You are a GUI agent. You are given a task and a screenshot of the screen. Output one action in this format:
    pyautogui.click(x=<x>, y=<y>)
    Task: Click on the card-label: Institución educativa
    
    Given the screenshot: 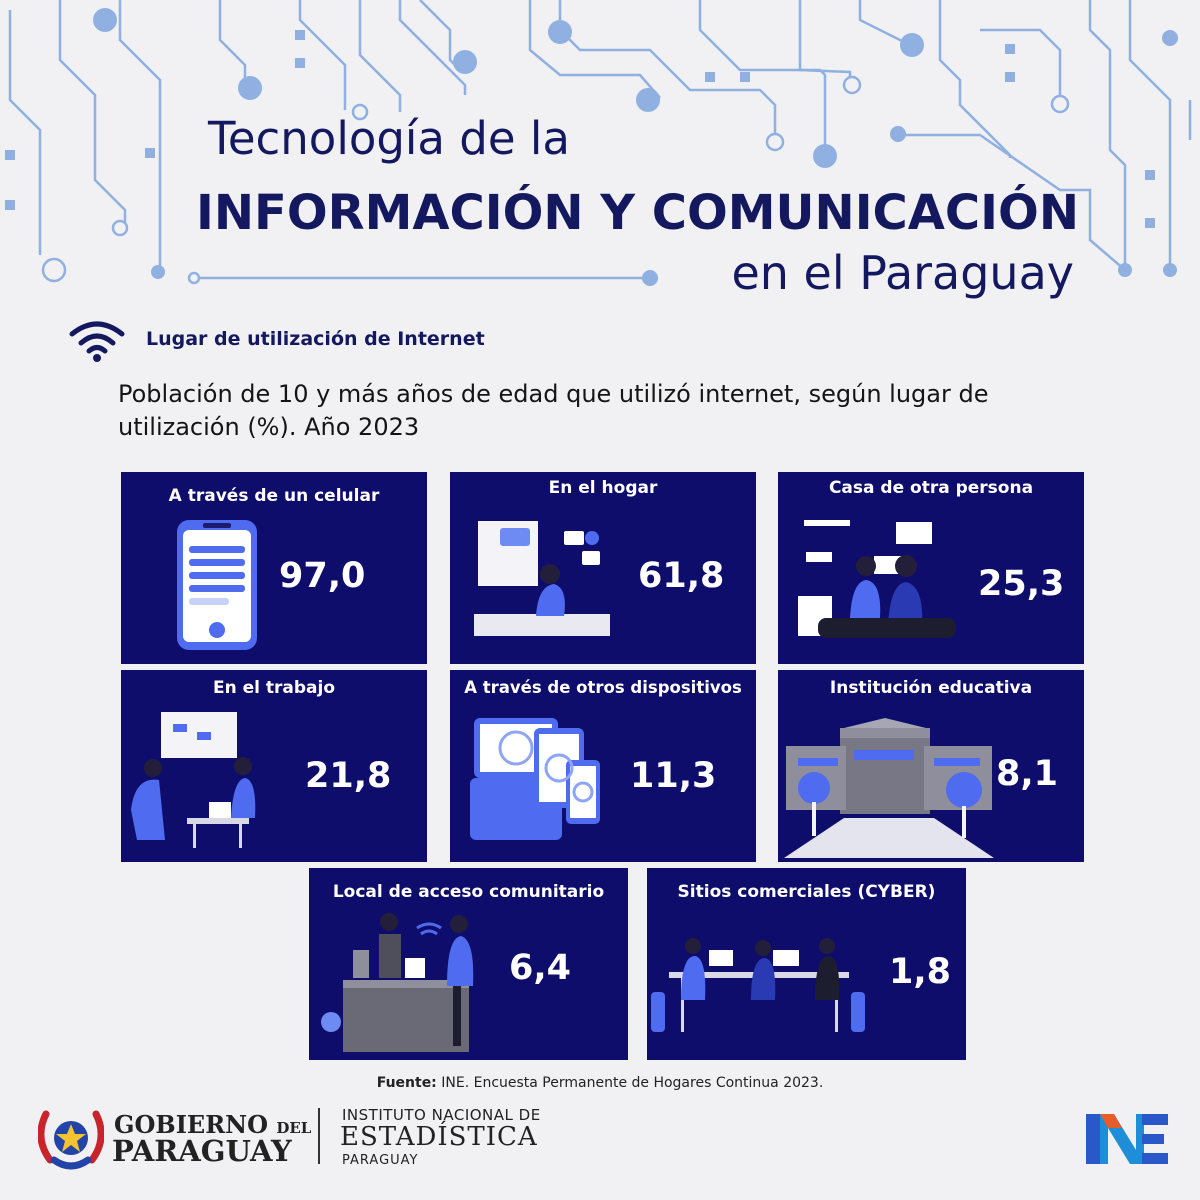 What is the action you would take?
    pyautogui.click(x=931, y=688)
    